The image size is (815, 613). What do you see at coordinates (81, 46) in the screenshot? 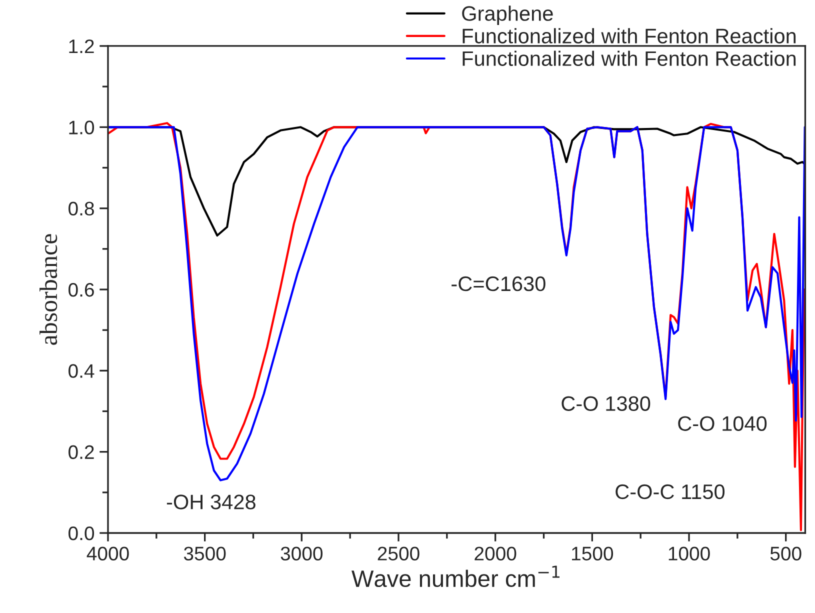
I see `y-tick-label: 1.2` at bounding box center [81, 46].